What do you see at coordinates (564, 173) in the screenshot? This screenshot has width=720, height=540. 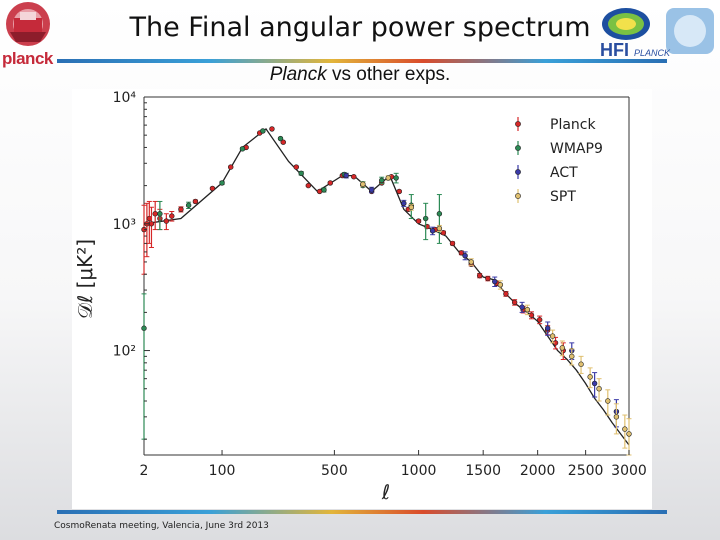 I see `act-legend-label: ACT` at bounding box center [564, 173].